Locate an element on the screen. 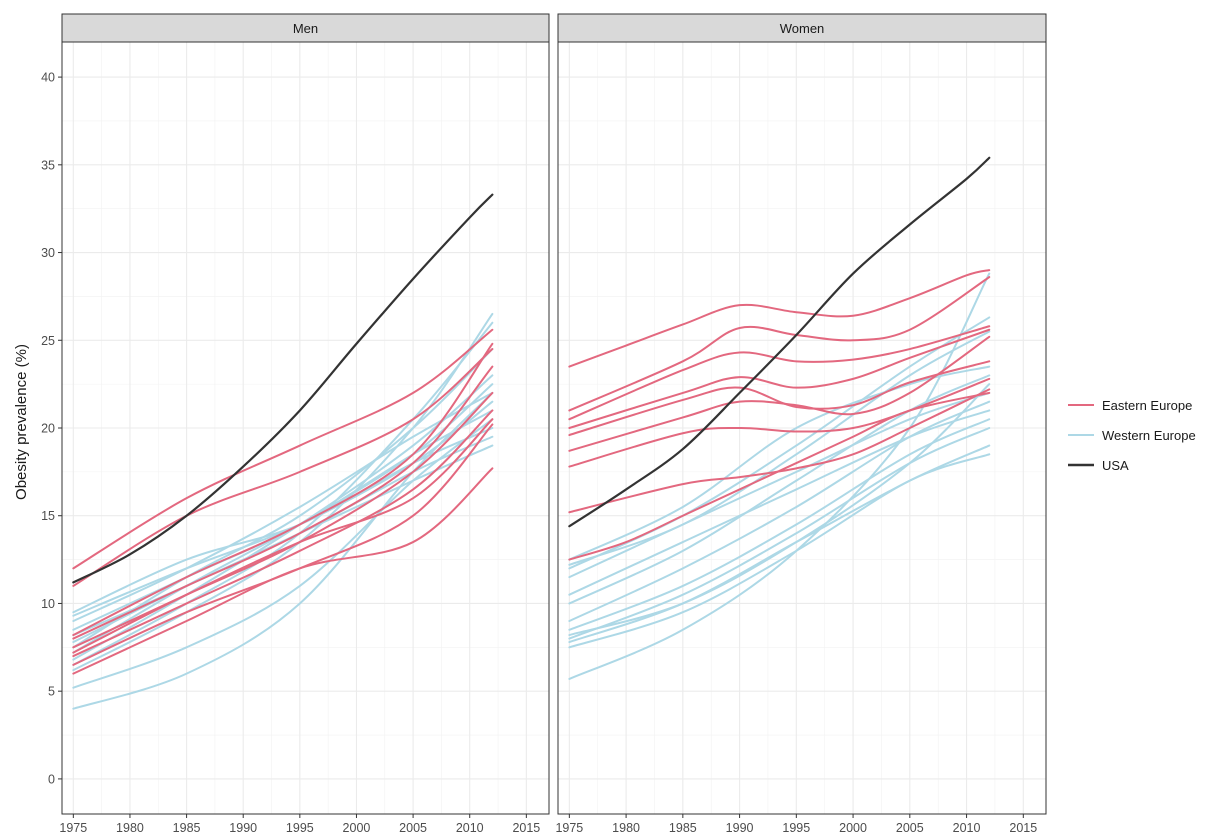 The width and height of the screenshot is (1226, 837). legend: Eastern Europe Western Europe USA is located at coordinates (1132, 435).